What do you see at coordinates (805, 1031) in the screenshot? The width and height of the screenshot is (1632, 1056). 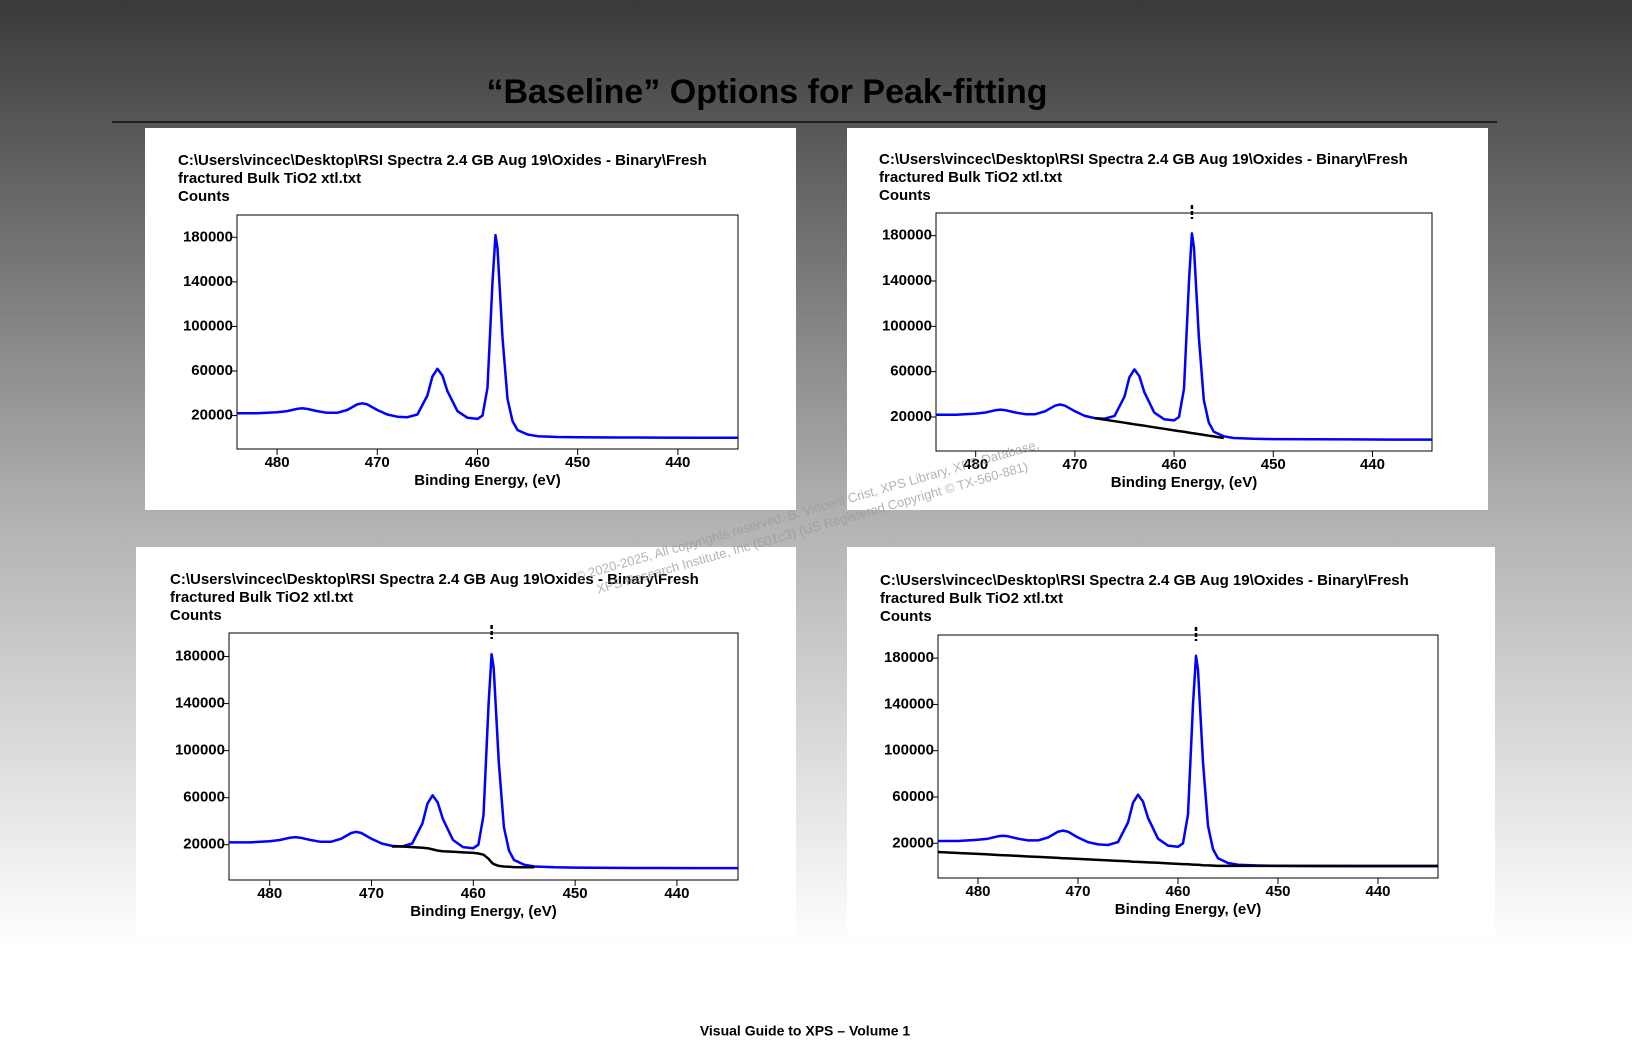 I see `footer: Visual Guide to XPS – Volume 1` at bounding box center [805, 1031].